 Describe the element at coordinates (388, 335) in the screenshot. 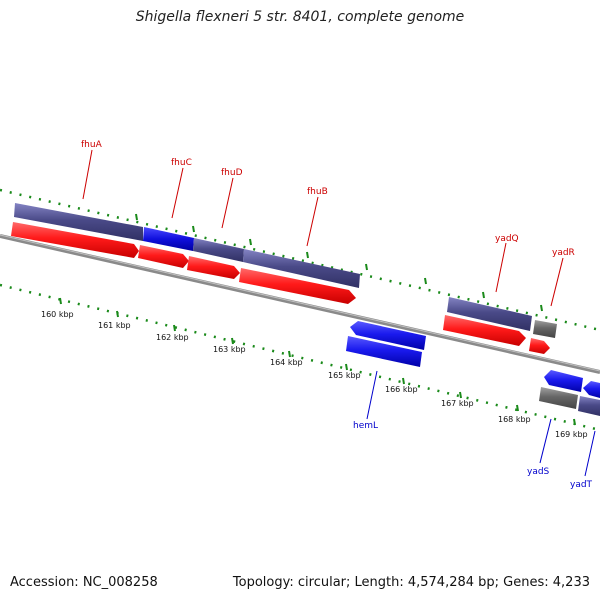

I see `cds-arrow-reverse` at that location.